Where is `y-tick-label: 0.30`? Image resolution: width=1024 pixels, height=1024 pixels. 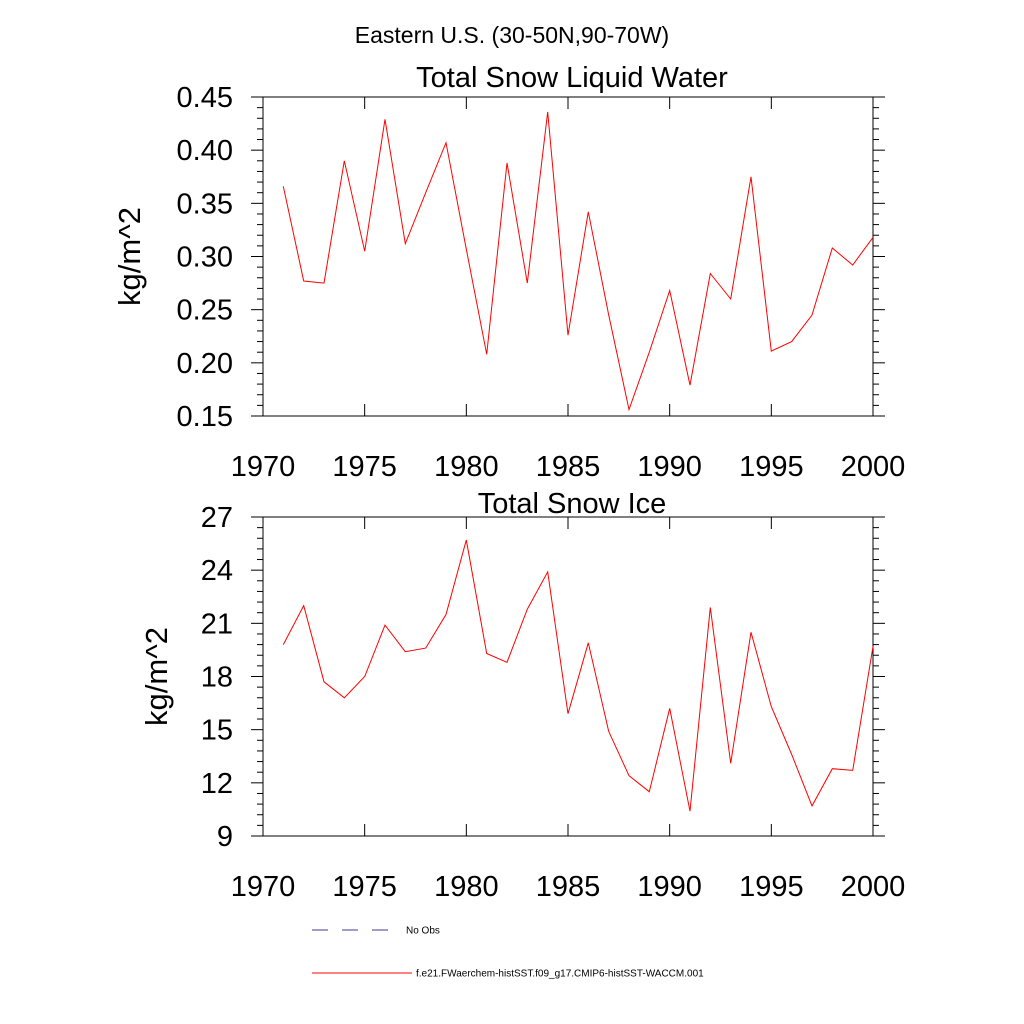 y-tick-label: 0.30 is located at coordinates (205, 258).